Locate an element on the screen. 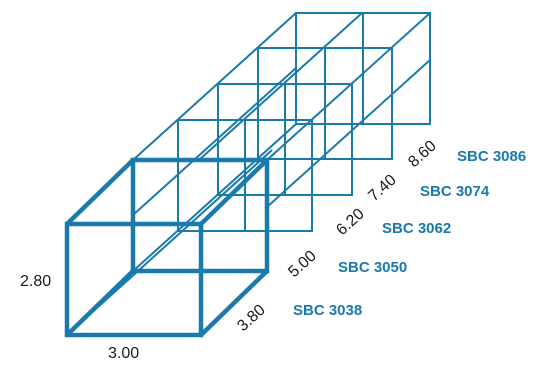 The height and width of the screenshot is (365, 556). model-label-3062: SBC 3062 is located at coordinates (416, 228).